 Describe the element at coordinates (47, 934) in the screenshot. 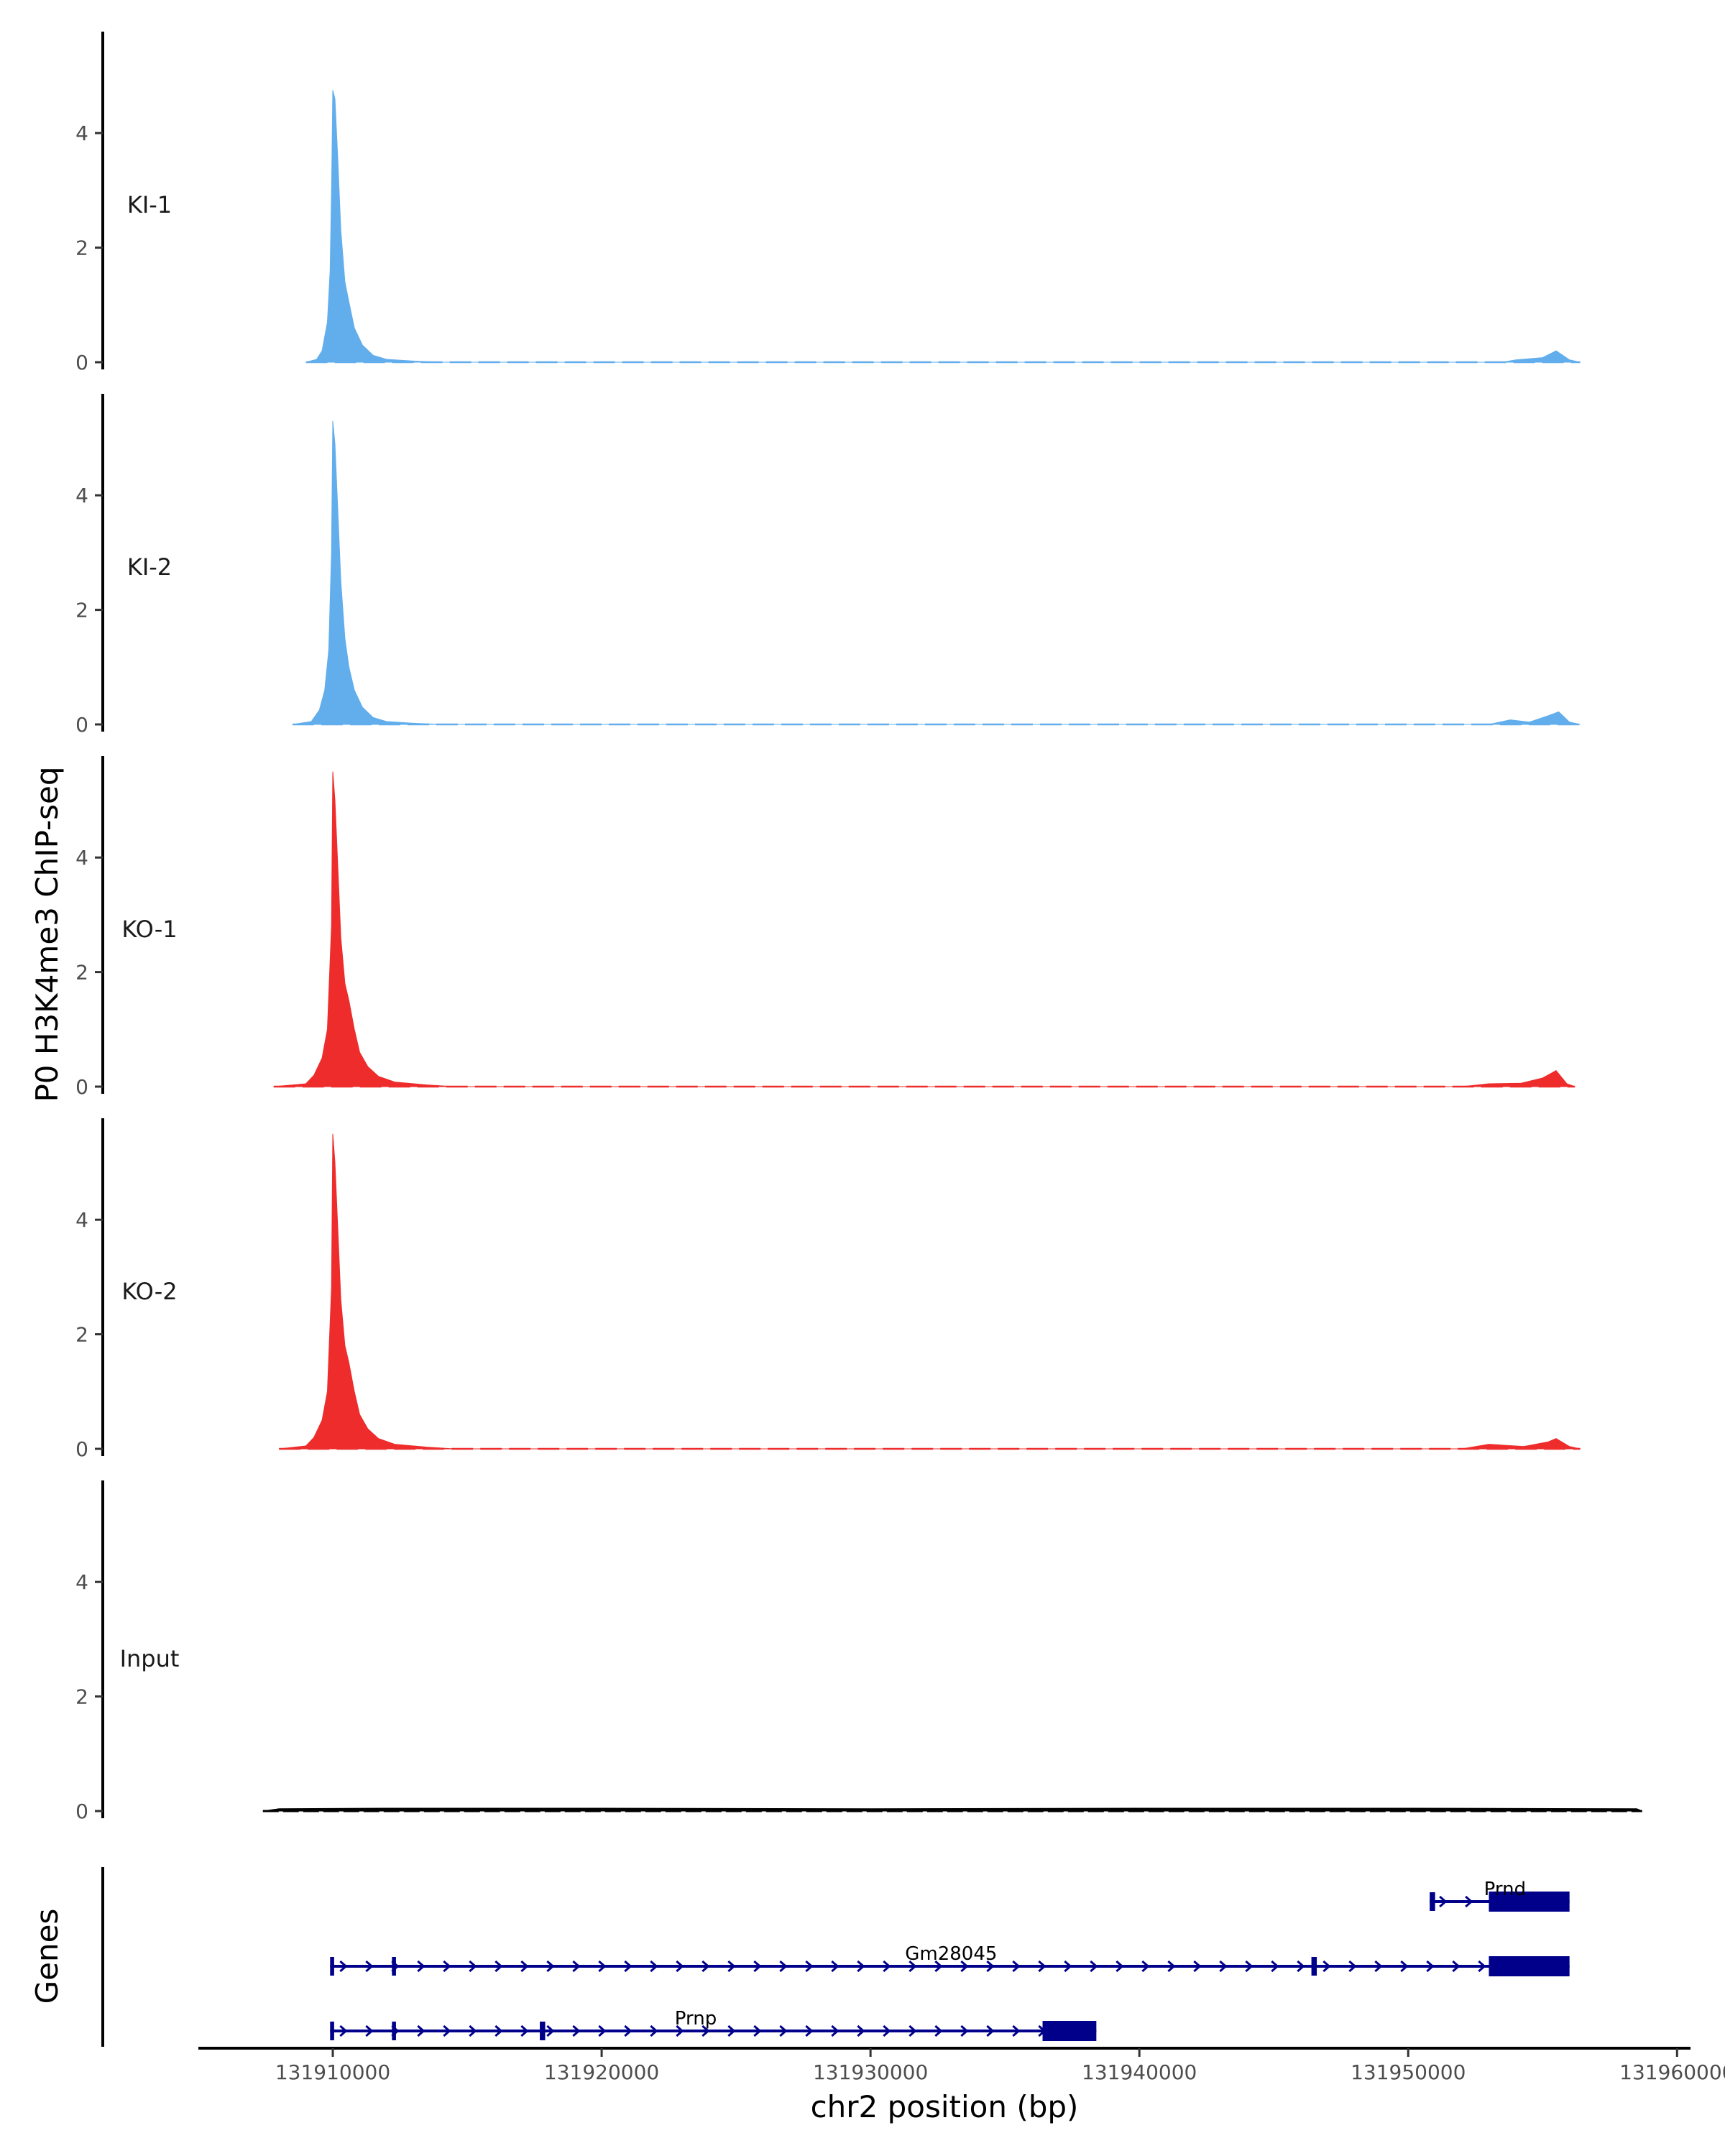

I see `y-axis-title-group: P0 H3K4me3 ChIP-seq` at that location.